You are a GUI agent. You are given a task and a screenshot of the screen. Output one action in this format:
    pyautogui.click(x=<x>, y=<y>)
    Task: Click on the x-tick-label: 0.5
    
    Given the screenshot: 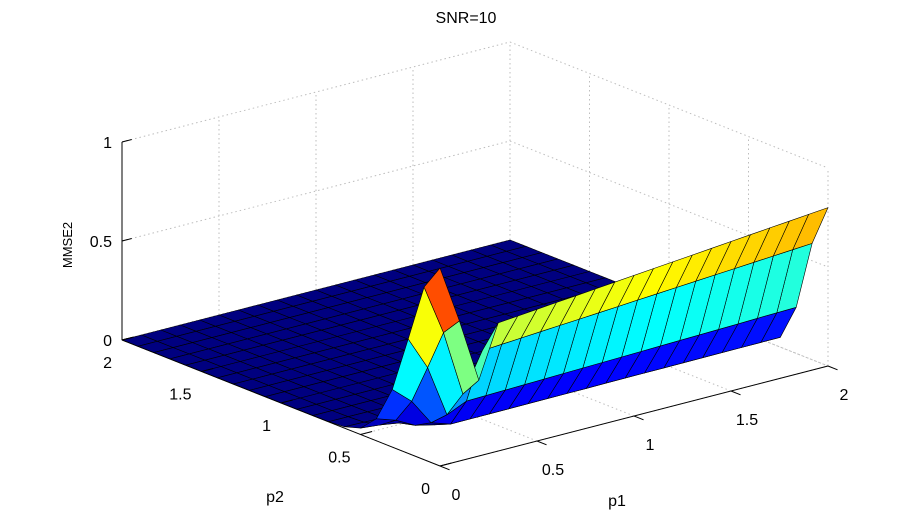 What is the action you would take?
    pyautogui.click(x=553, y=470)
    